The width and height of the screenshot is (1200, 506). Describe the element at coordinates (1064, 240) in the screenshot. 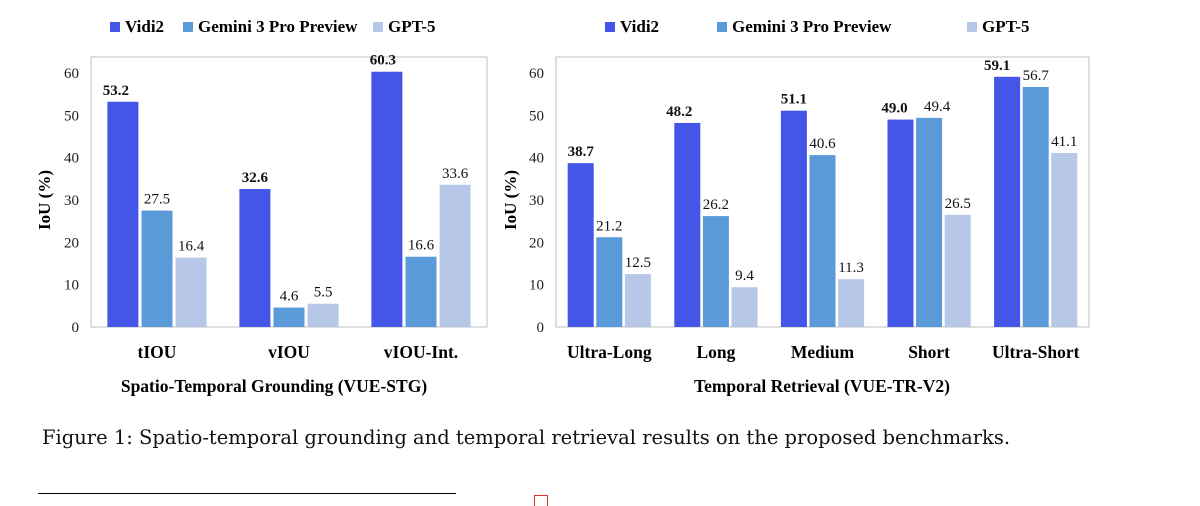

I see `bar-gpt-5-ultra-short` at that location.